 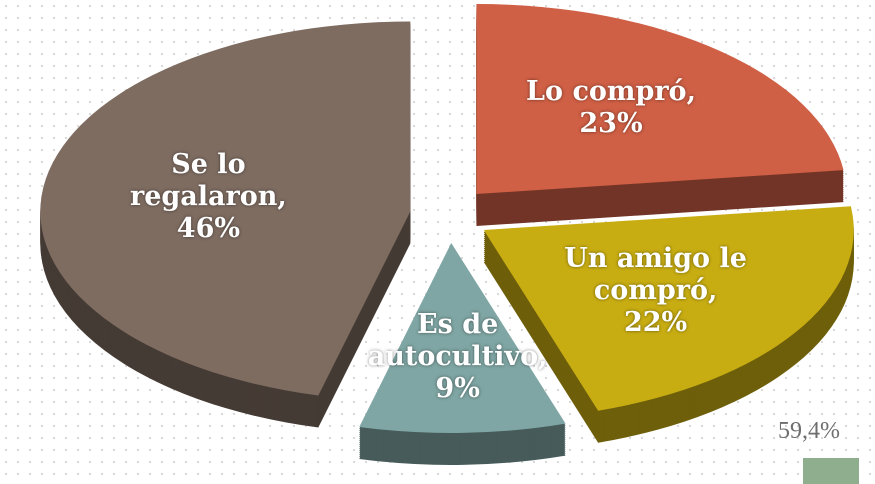 I want to click on value-label: 23%, so click(x=611, y=124).